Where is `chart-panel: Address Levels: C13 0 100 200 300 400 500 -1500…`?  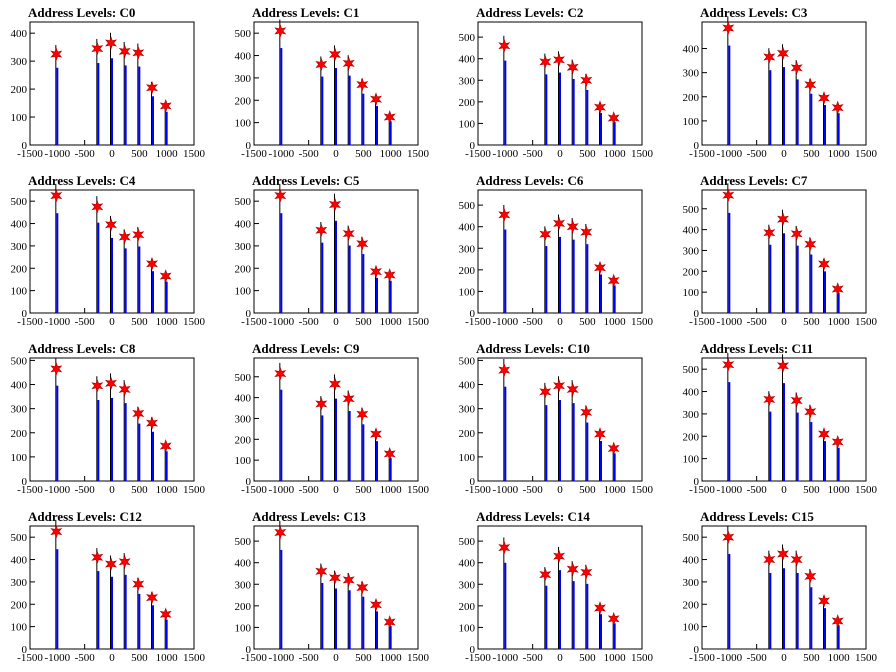
chart-panel: Address Levels: C13 0 100 200 300 400 500 -1500… is located at coordinates (332, 586).